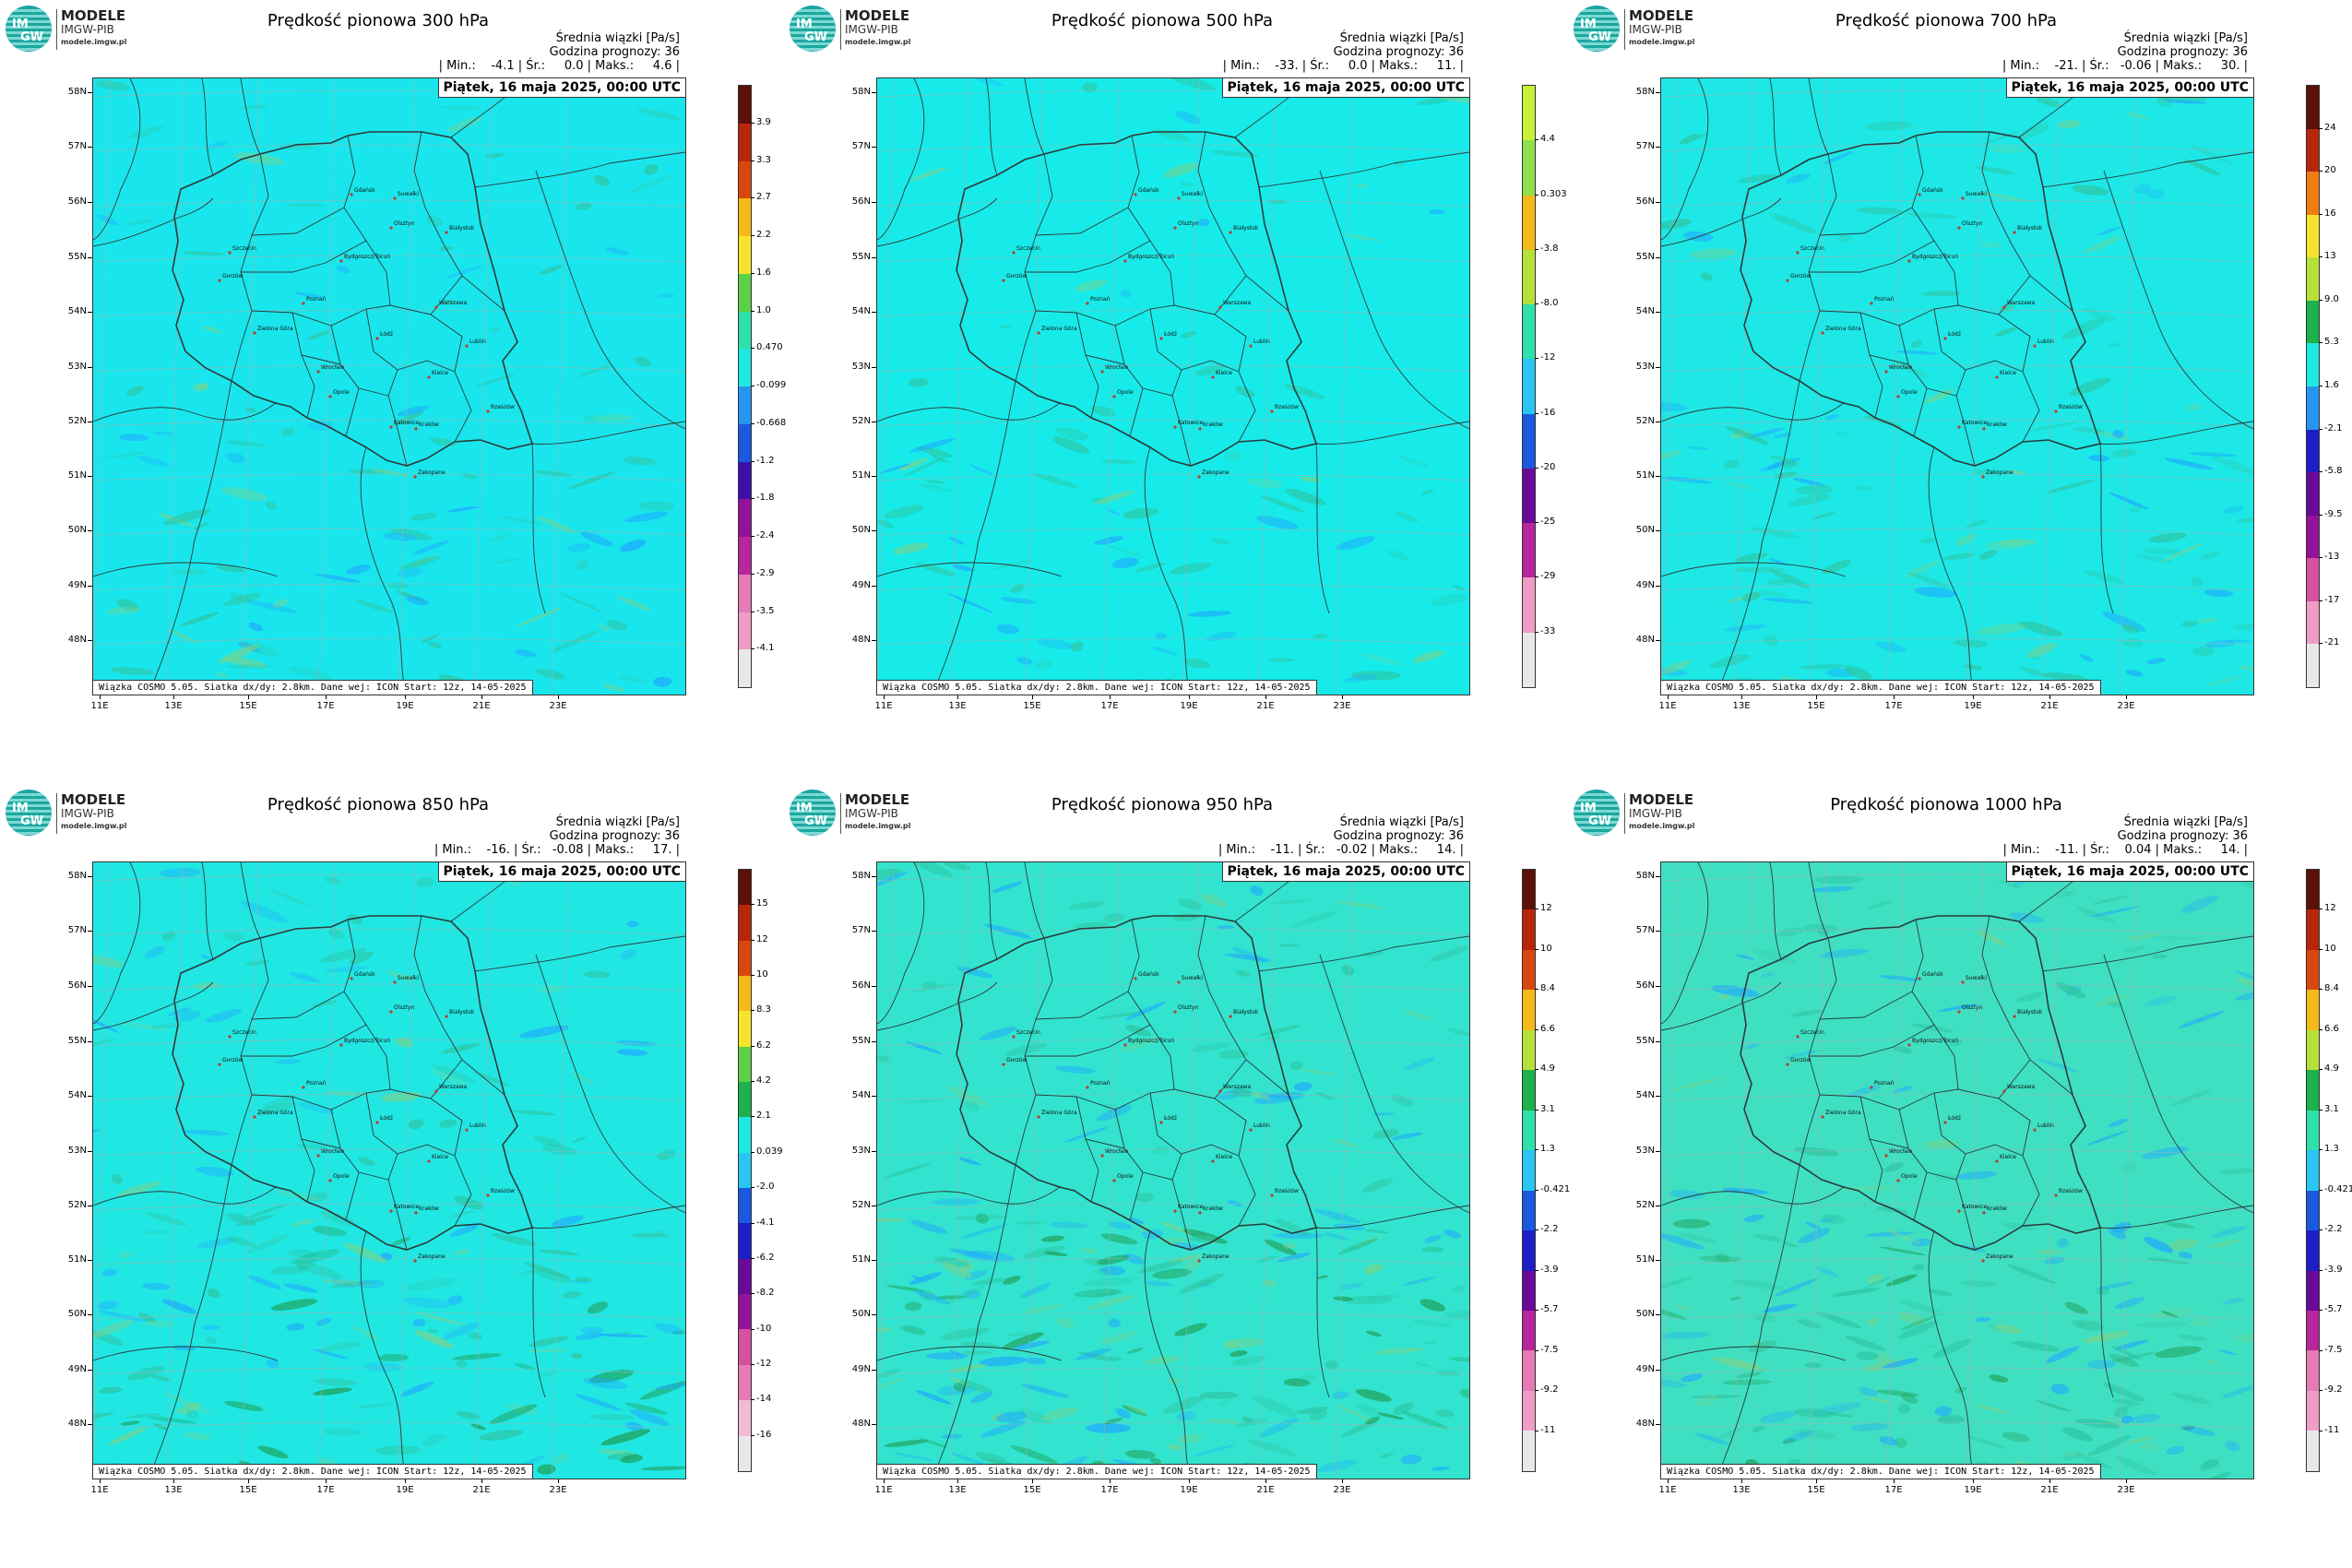 Image resolution: width=2352 pixels, height=1568 pixels. What do you see at coordinates (762, 903) in the screenshot?
I see `colorbar-label: 15` at bounding box center [762, 903].